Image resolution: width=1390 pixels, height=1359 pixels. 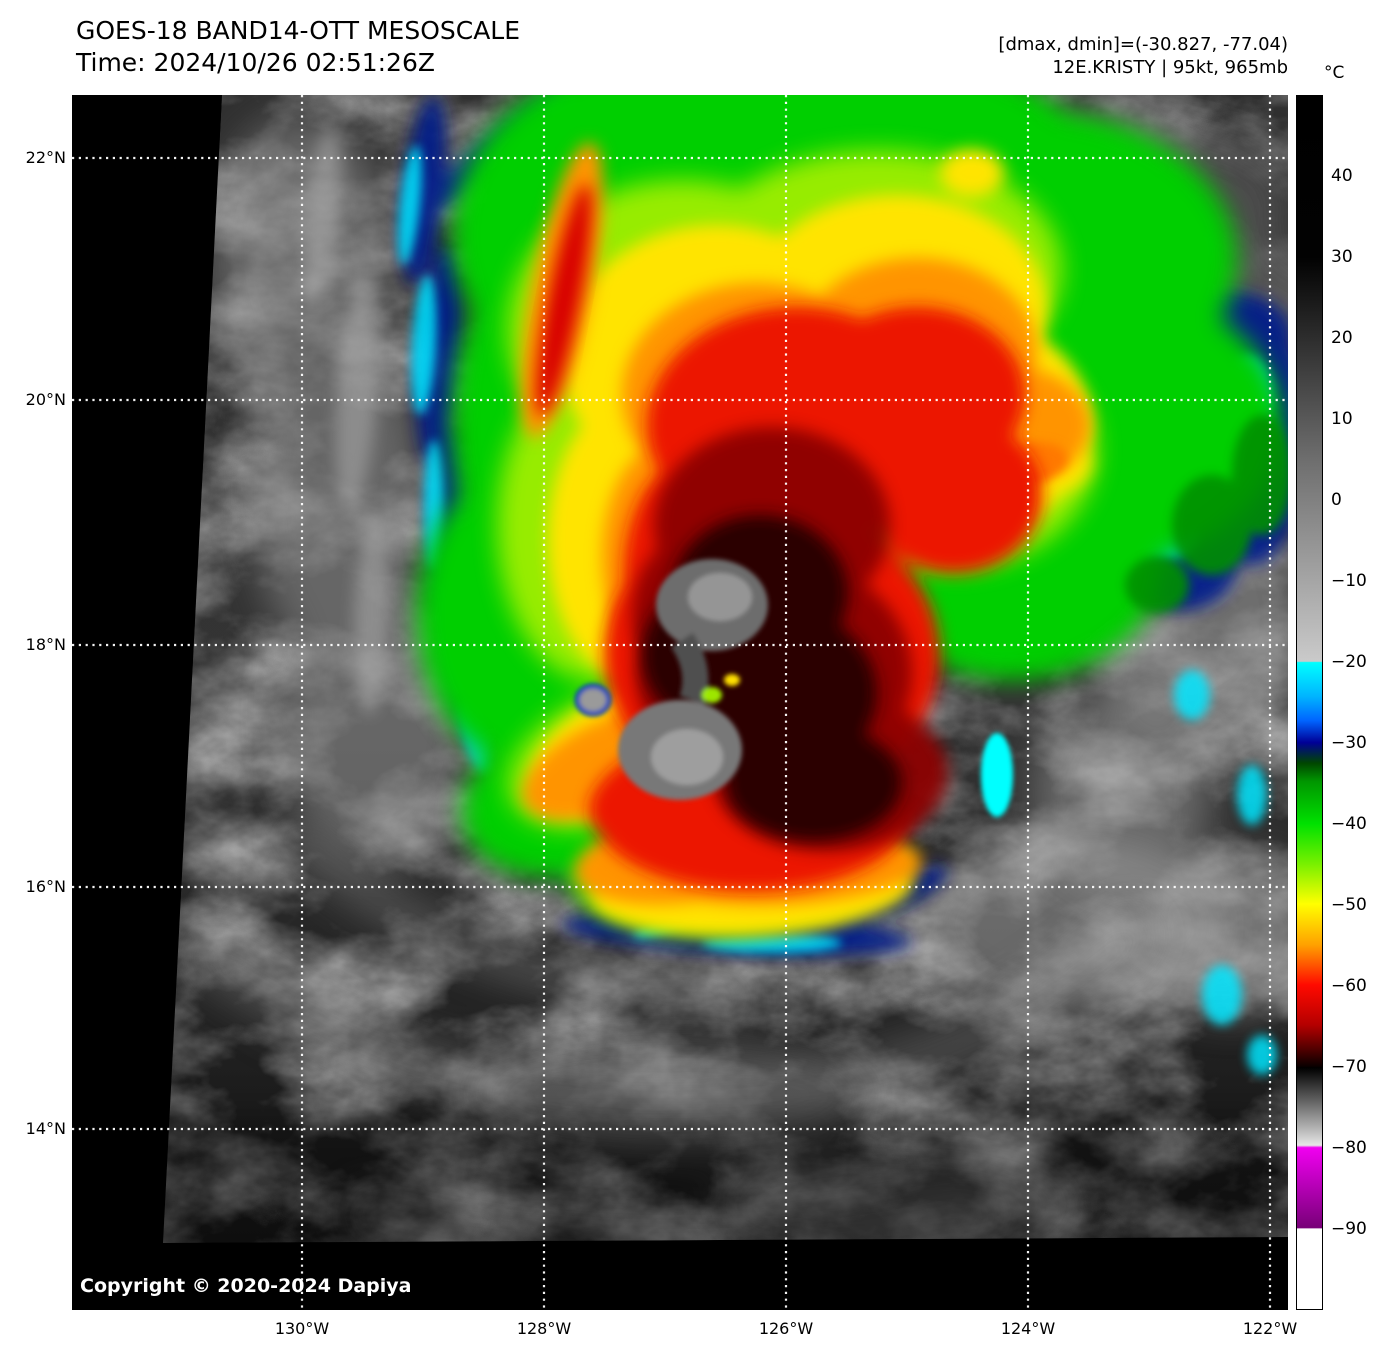 I want to click on copyright-watermark: Copyright © 2020-2024 Dapiya, so click(x=246, y=1286).